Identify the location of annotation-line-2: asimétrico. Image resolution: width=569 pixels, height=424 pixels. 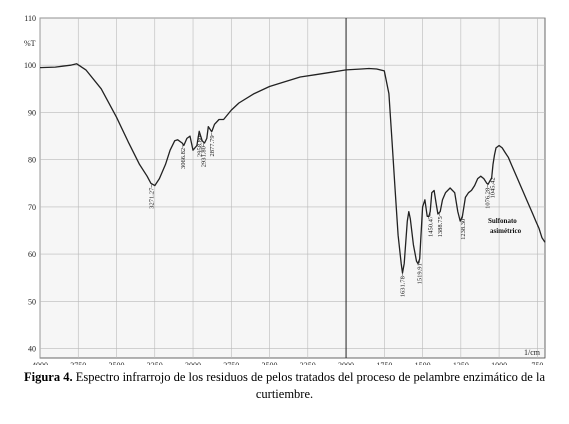
(506, 231).